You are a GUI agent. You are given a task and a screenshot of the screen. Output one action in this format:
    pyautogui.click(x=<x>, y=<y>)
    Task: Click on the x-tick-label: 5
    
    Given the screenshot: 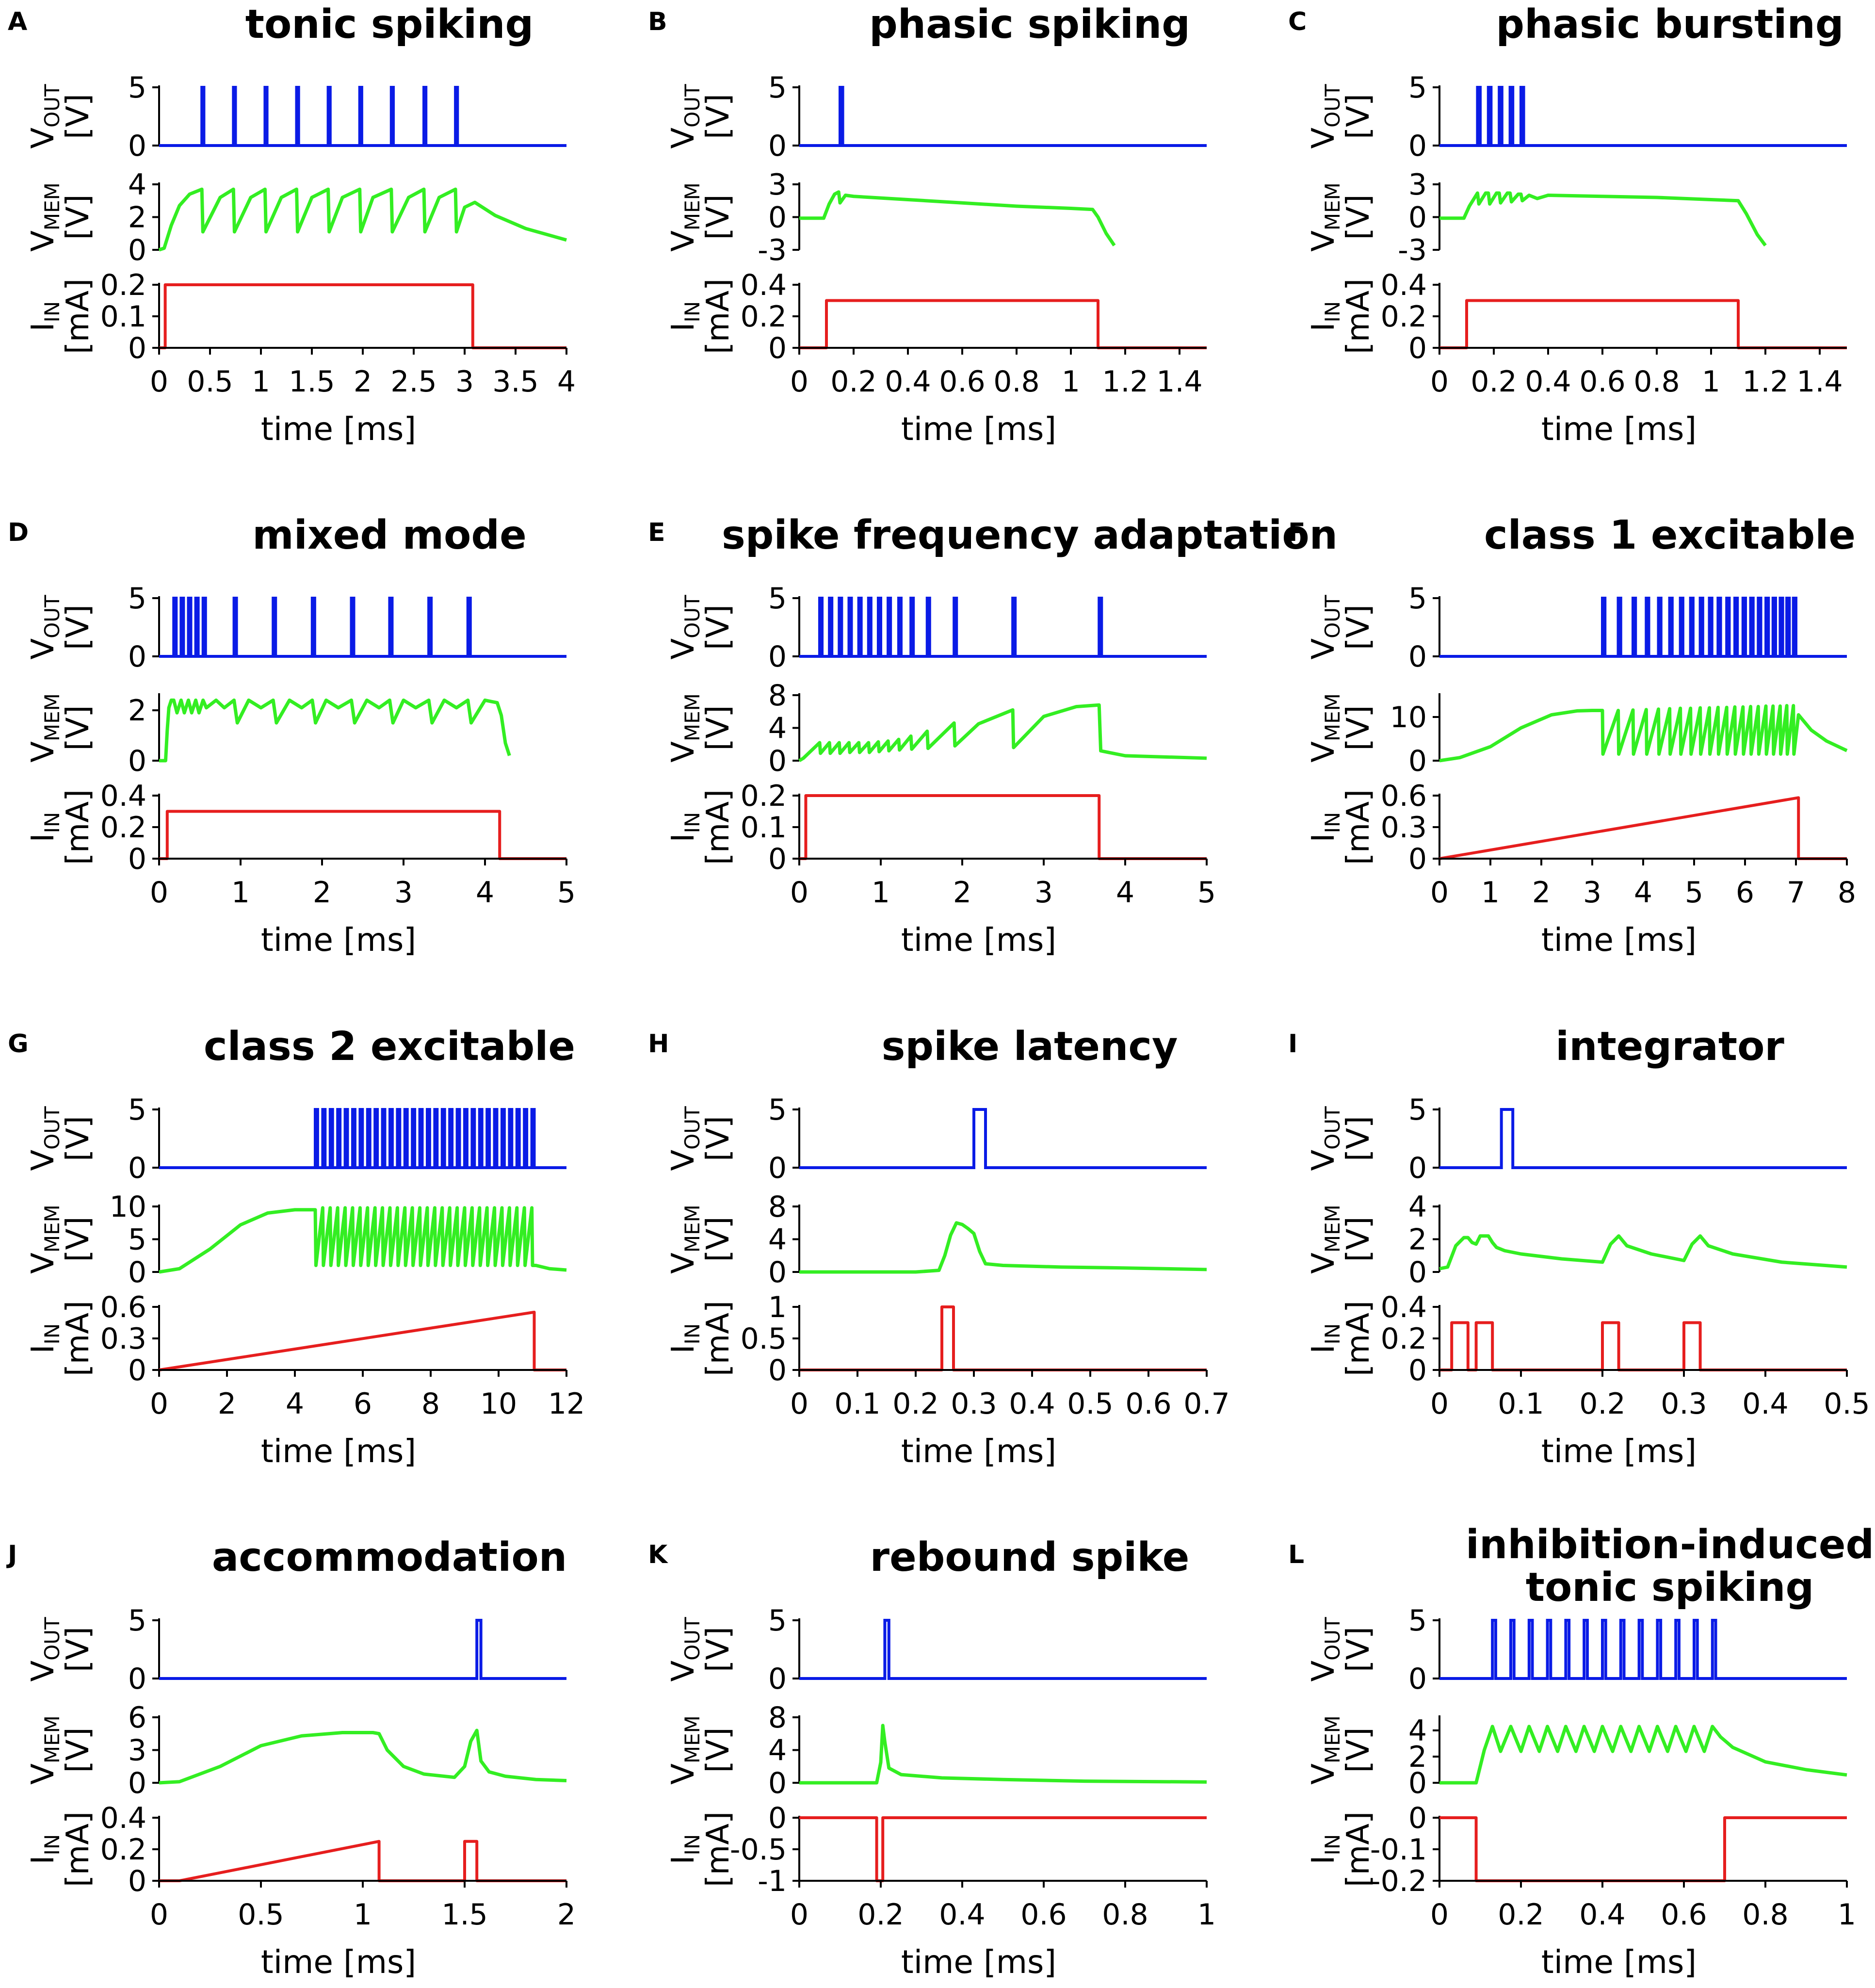 What is the action you would take?
    pyautogui.click(x=566, y=893)
    